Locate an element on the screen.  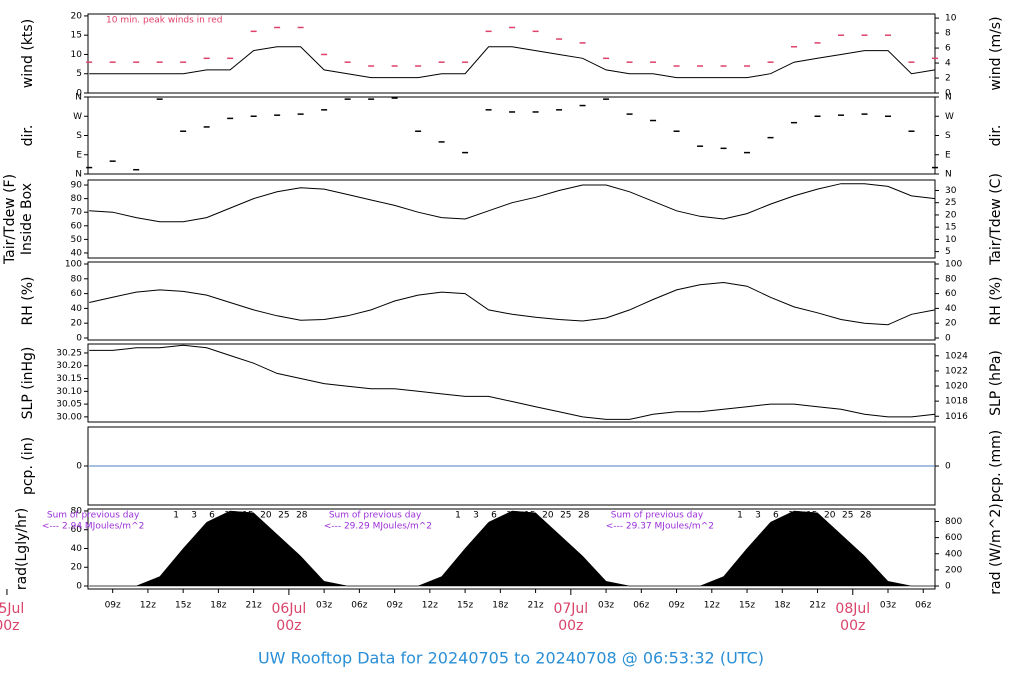
y2-tick-label: 2 is located at coordinates (948, 79).